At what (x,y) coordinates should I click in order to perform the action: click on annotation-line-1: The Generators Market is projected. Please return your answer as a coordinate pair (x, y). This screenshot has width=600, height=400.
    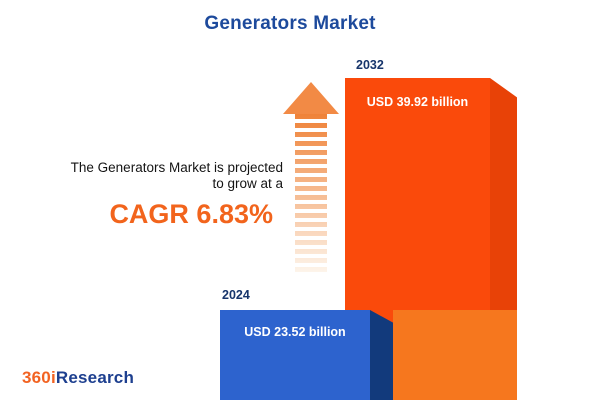
    Looking at the image, I should click on (176, 167).